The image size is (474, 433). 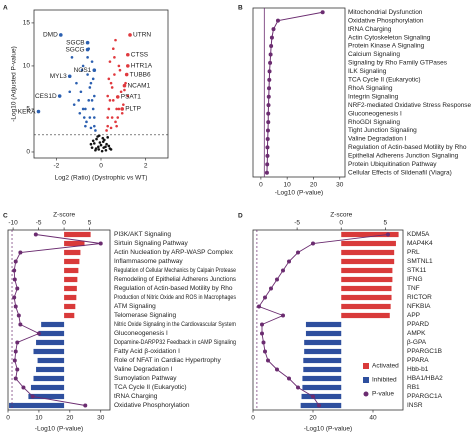 What do you see at coordinates (400, 172) in the screenshot?
I see `category-label: Cellular Effects of Sildenafil (Viagra)` at bounding box center [400, 172].